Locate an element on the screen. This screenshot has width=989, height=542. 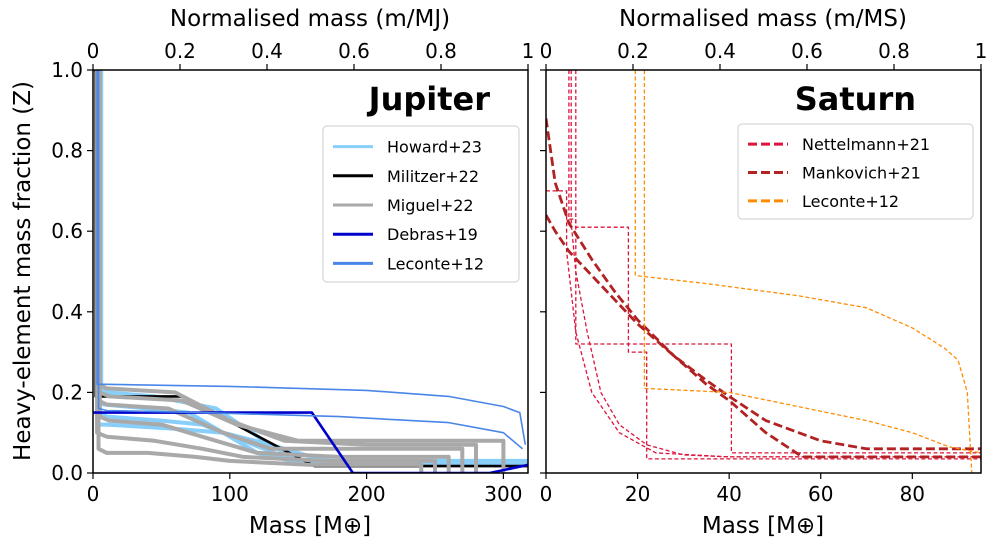
saturn-top-tick-label: 0 is located at coordinates (546, 51).